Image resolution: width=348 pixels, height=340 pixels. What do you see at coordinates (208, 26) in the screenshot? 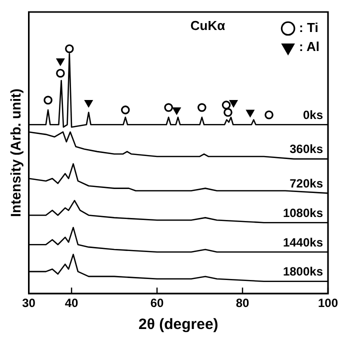
I see `text: CuKα` at bounding box center [208, 26].